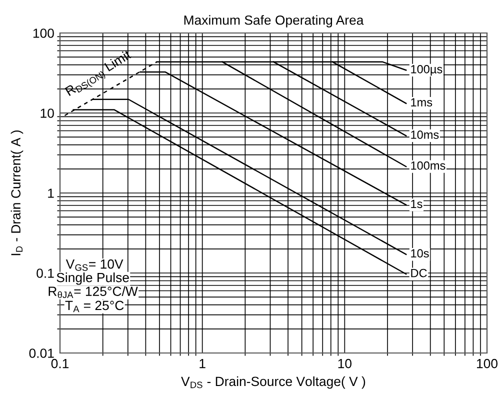  Describe the element at coordinates (426, 70) in the screenshot. I see `series-label: 100µs` at that location.